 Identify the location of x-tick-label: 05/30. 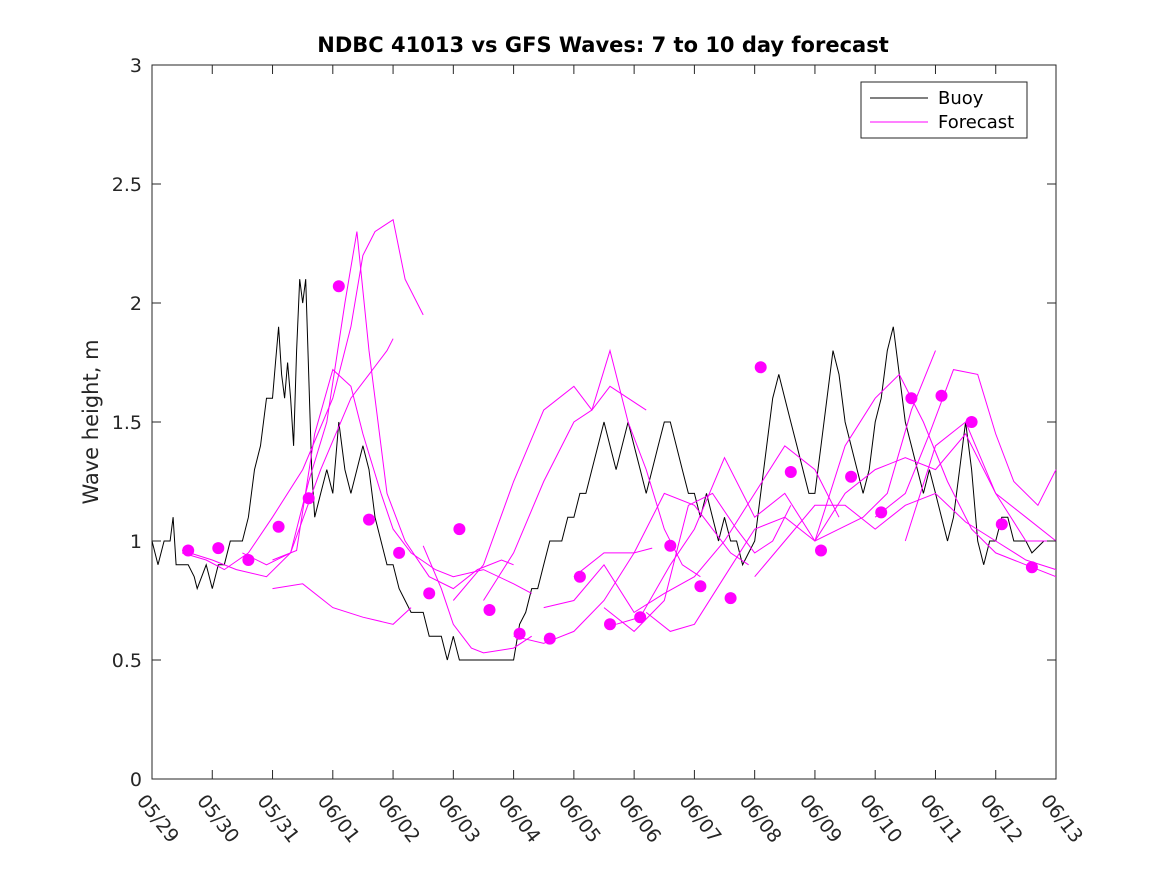
(217, 819).